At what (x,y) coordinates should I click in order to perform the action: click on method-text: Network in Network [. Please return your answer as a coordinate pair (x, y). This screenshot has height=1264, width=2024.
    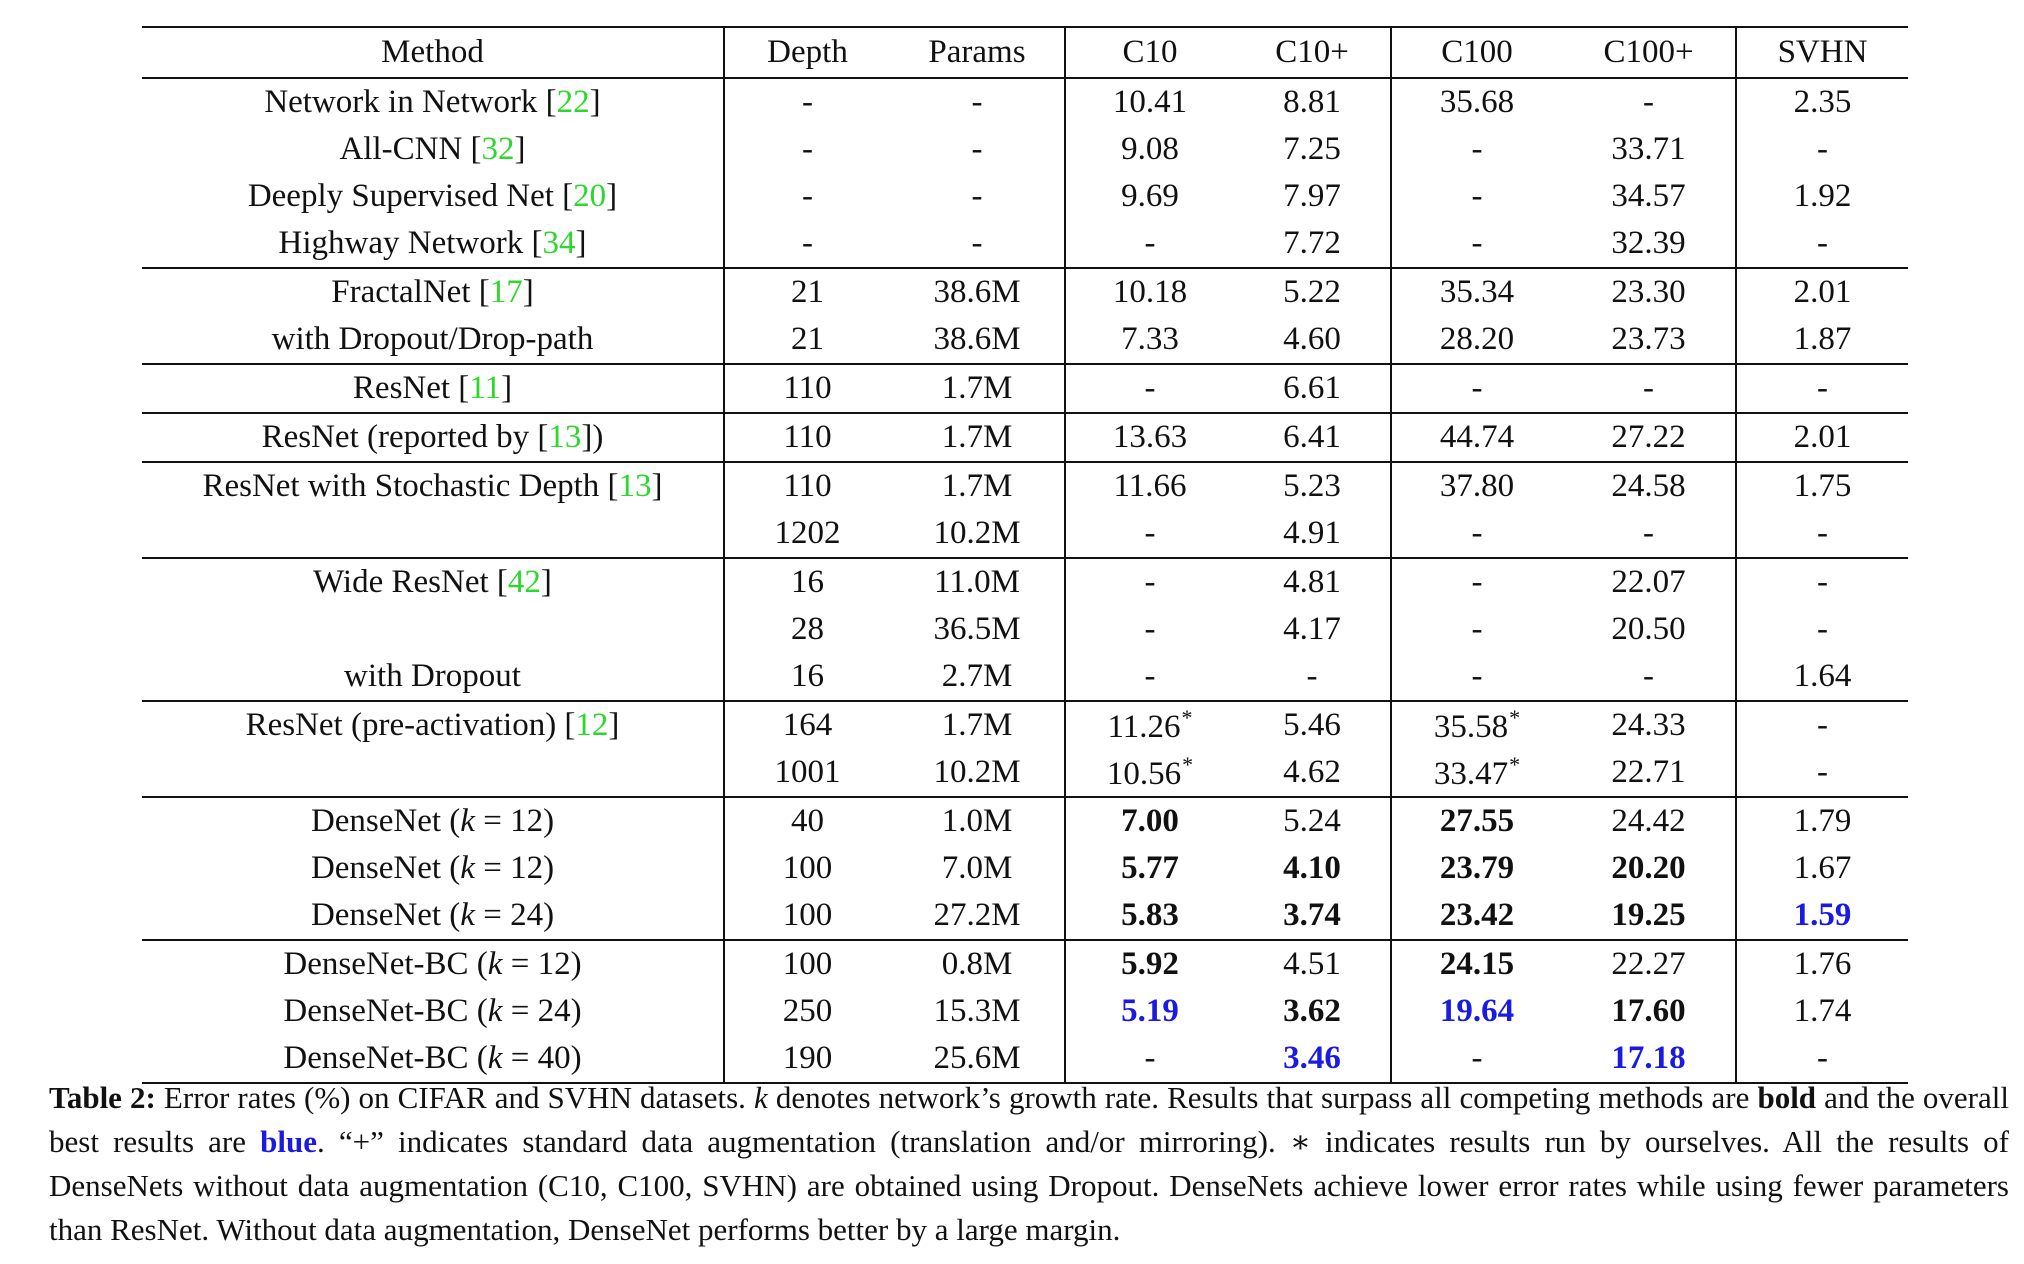
    Looking at the image, I should click on (410, 102).